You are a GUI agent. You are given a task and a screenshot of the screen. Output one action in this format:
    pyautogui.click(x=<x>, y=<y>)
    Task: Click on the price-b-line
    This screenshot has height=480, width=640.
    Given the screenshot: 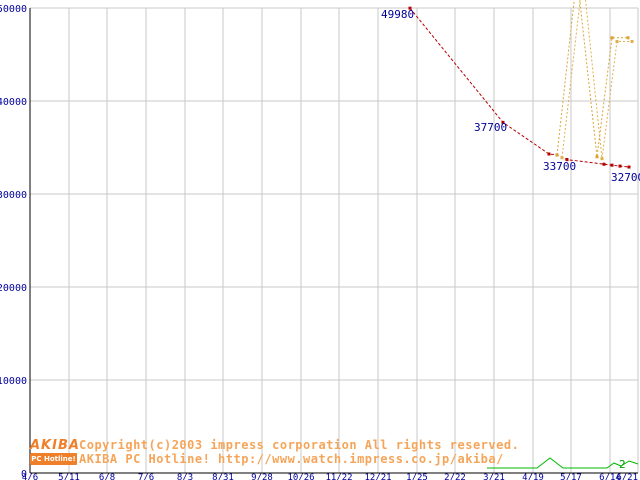 What is the action you would take?
    pyautogui.click(x=596, y=79)
    